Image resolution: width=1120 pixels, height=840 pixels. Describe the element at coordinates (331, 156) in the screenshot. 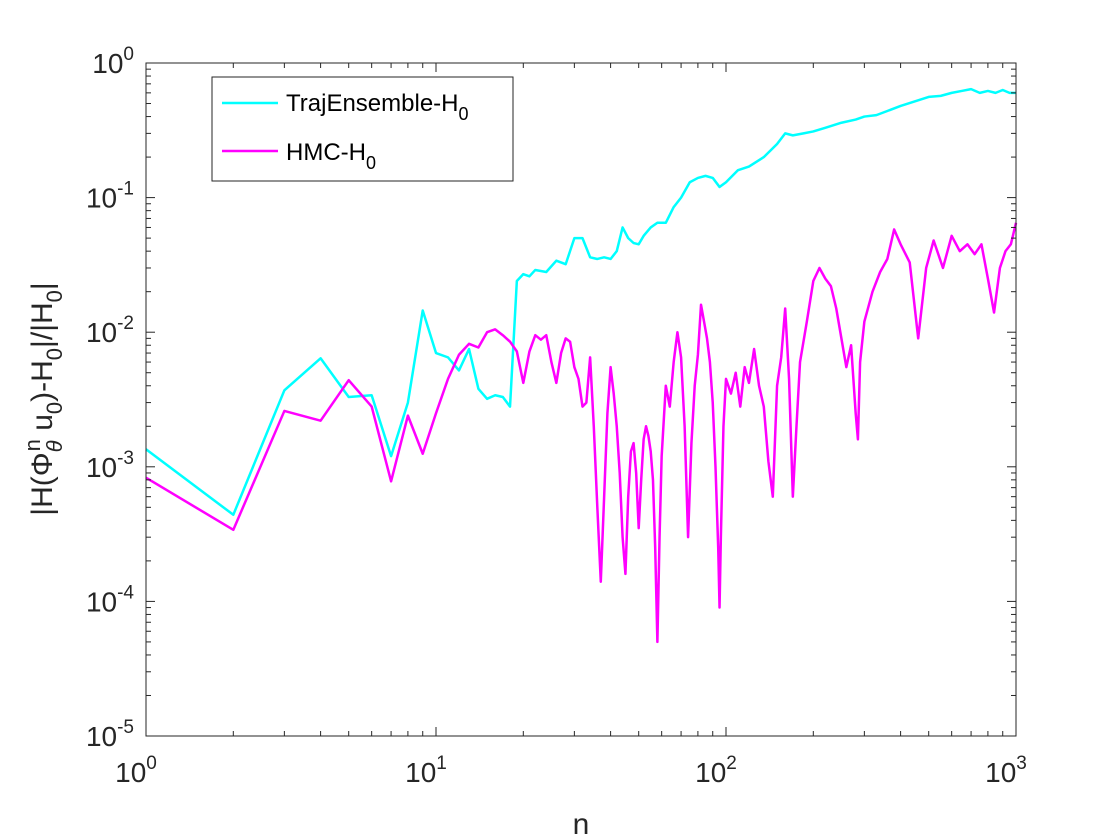

I see `legend-label-hmc: HMC-H0` at that location.